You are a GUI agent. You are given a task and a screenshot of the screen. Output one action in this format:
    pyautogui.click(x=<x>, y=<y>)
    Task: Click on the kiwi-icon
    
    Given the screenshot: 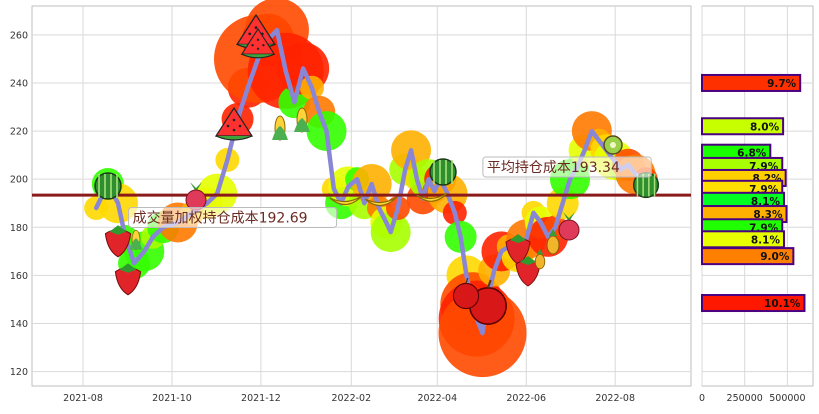 What is the action you would take?
    pyautogui.click(x=613, y=145)
    